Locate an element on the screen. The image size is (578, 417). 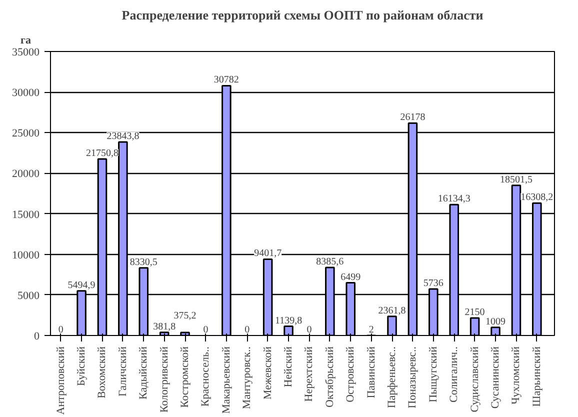
x-tick-label: Кадыйский is located at coordinates (144, 373).